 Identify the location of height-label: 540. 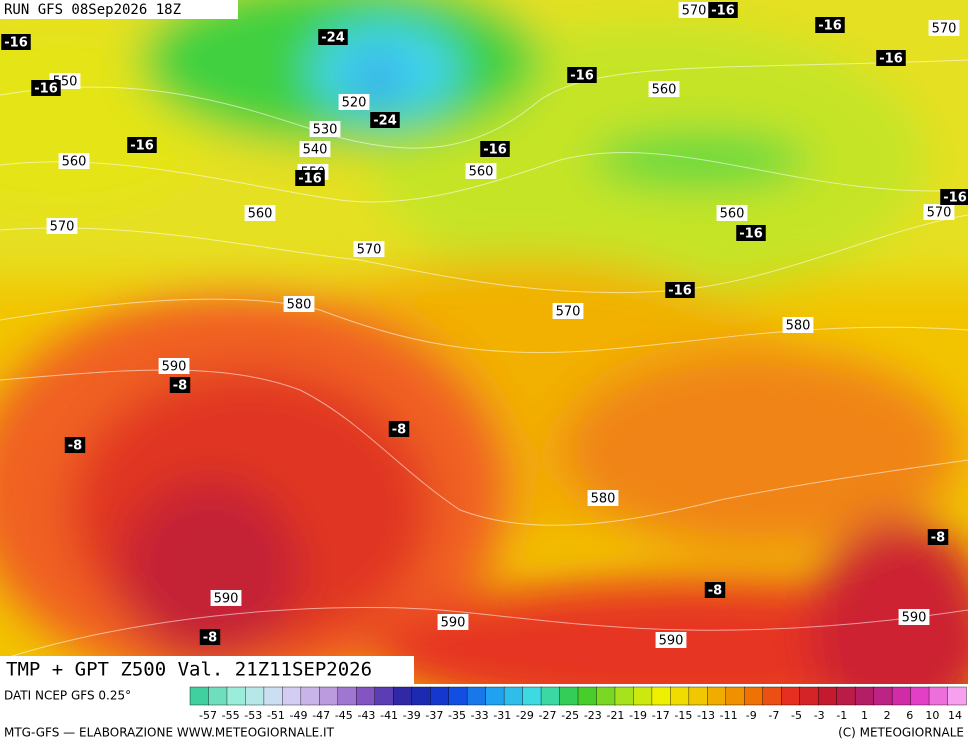
(315, 150).